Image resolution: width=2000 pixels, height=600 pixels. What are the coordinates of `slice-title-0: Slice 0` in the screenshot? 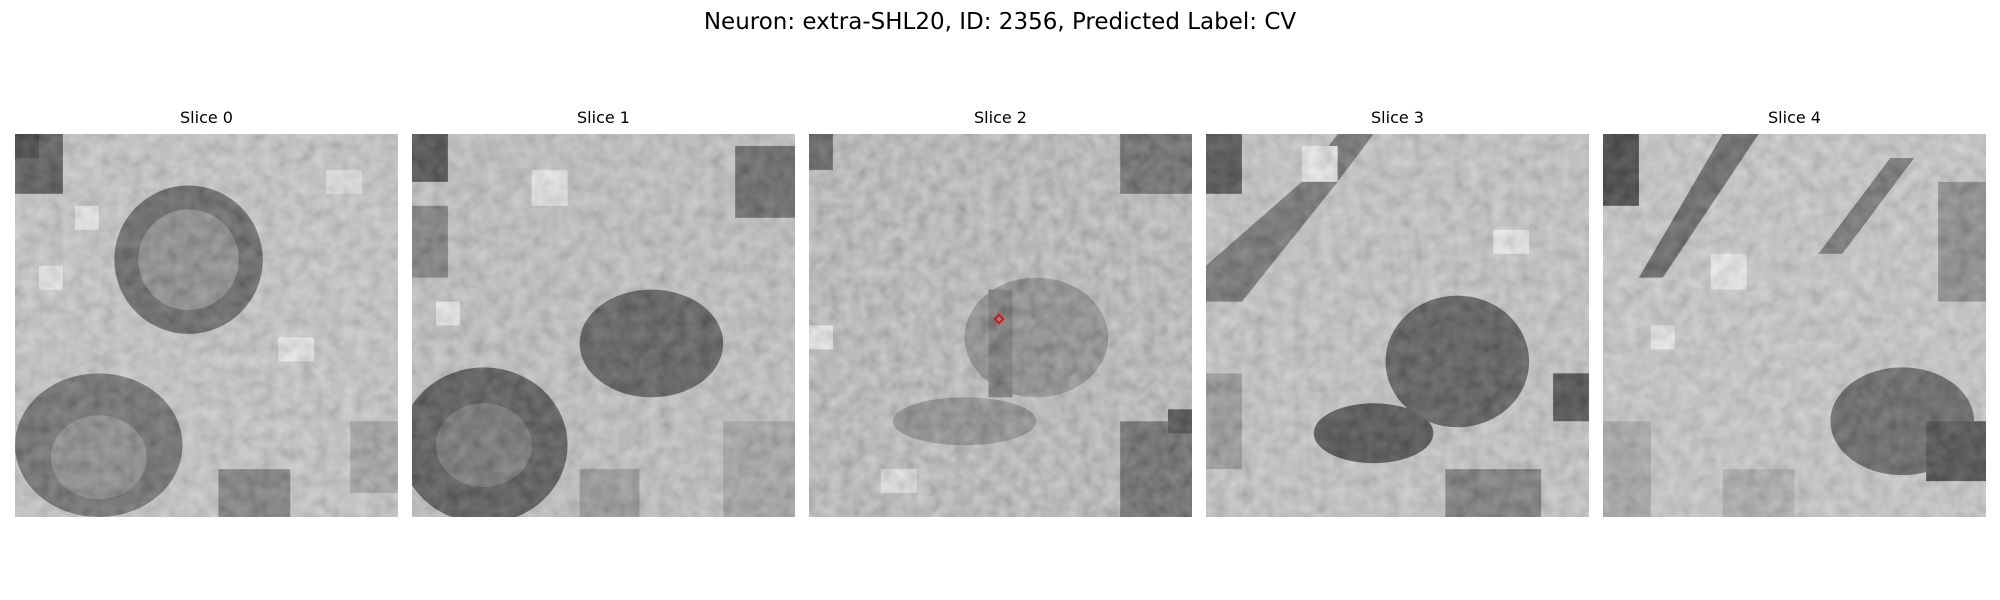 It's located at (206, 117).